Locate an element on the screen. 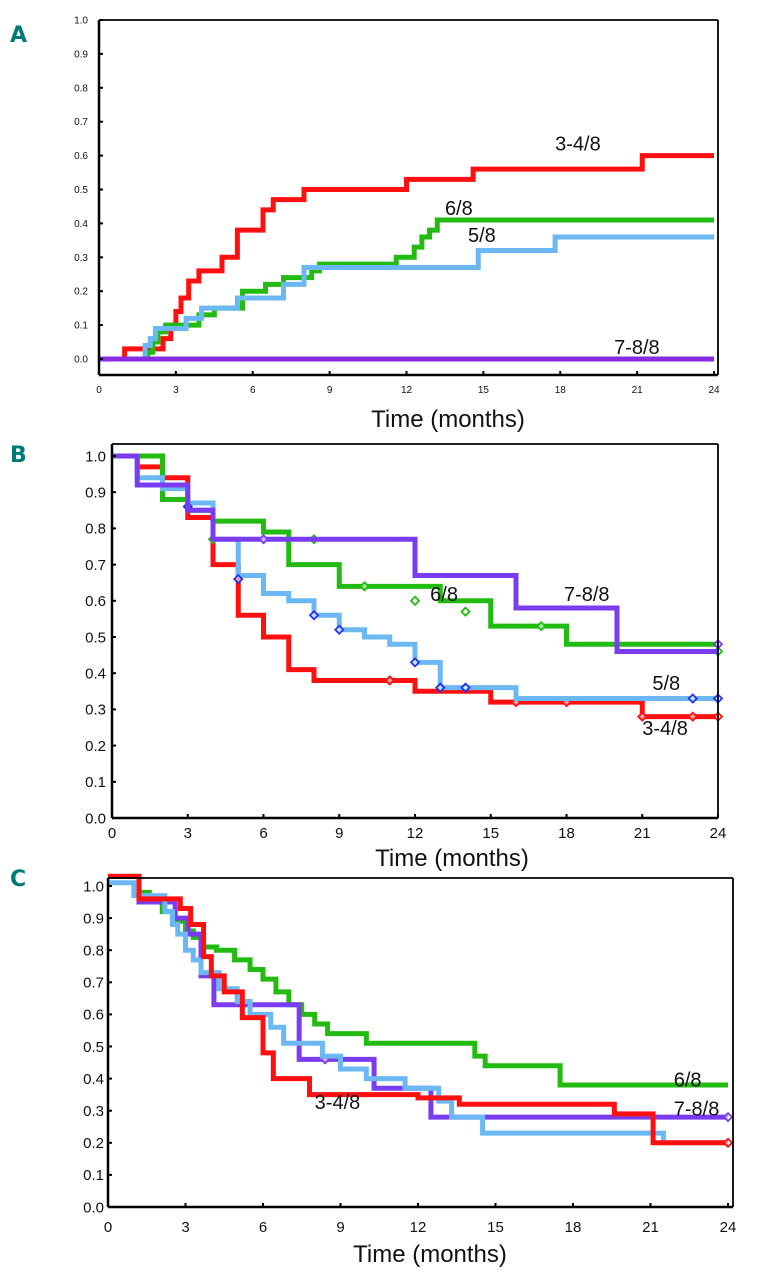 The width and height of the screenshot is (759, 1280). panel-letter-c: C is located at coordinates (18, 879).